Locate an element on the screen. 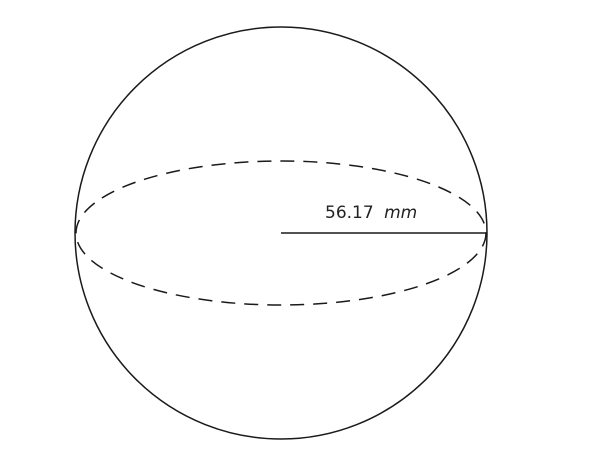 This screenshot has width=596, height=450. radius-label: 56.17 mm is located at coordinates (371, 213).